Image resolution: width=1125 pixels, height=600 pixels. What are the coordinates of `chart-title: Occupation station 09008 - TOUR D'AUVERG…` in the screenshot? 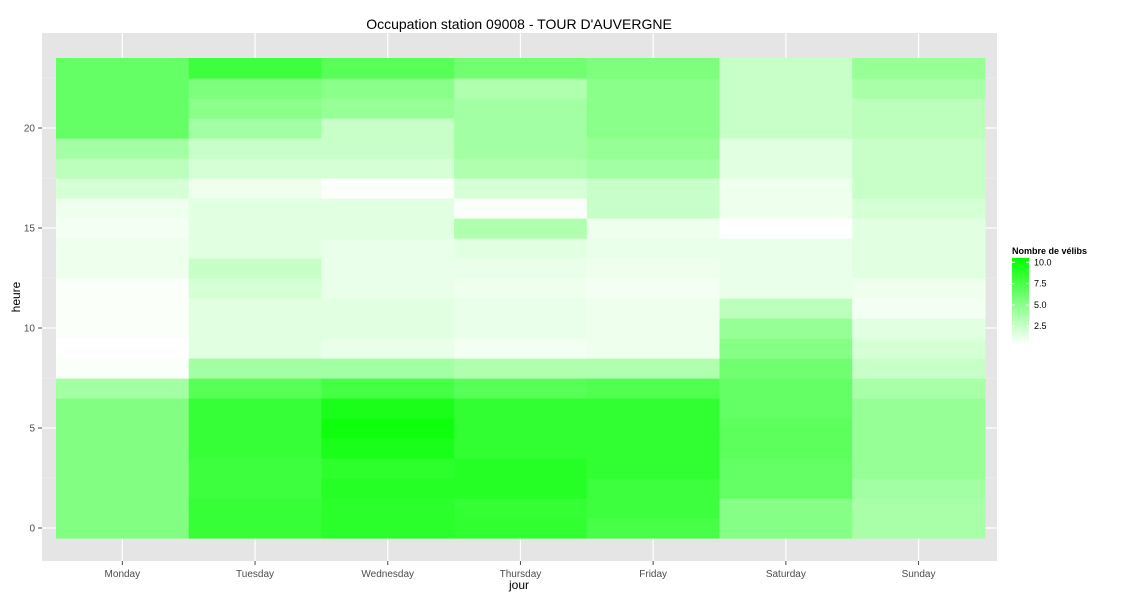 It's located at (519, 24).